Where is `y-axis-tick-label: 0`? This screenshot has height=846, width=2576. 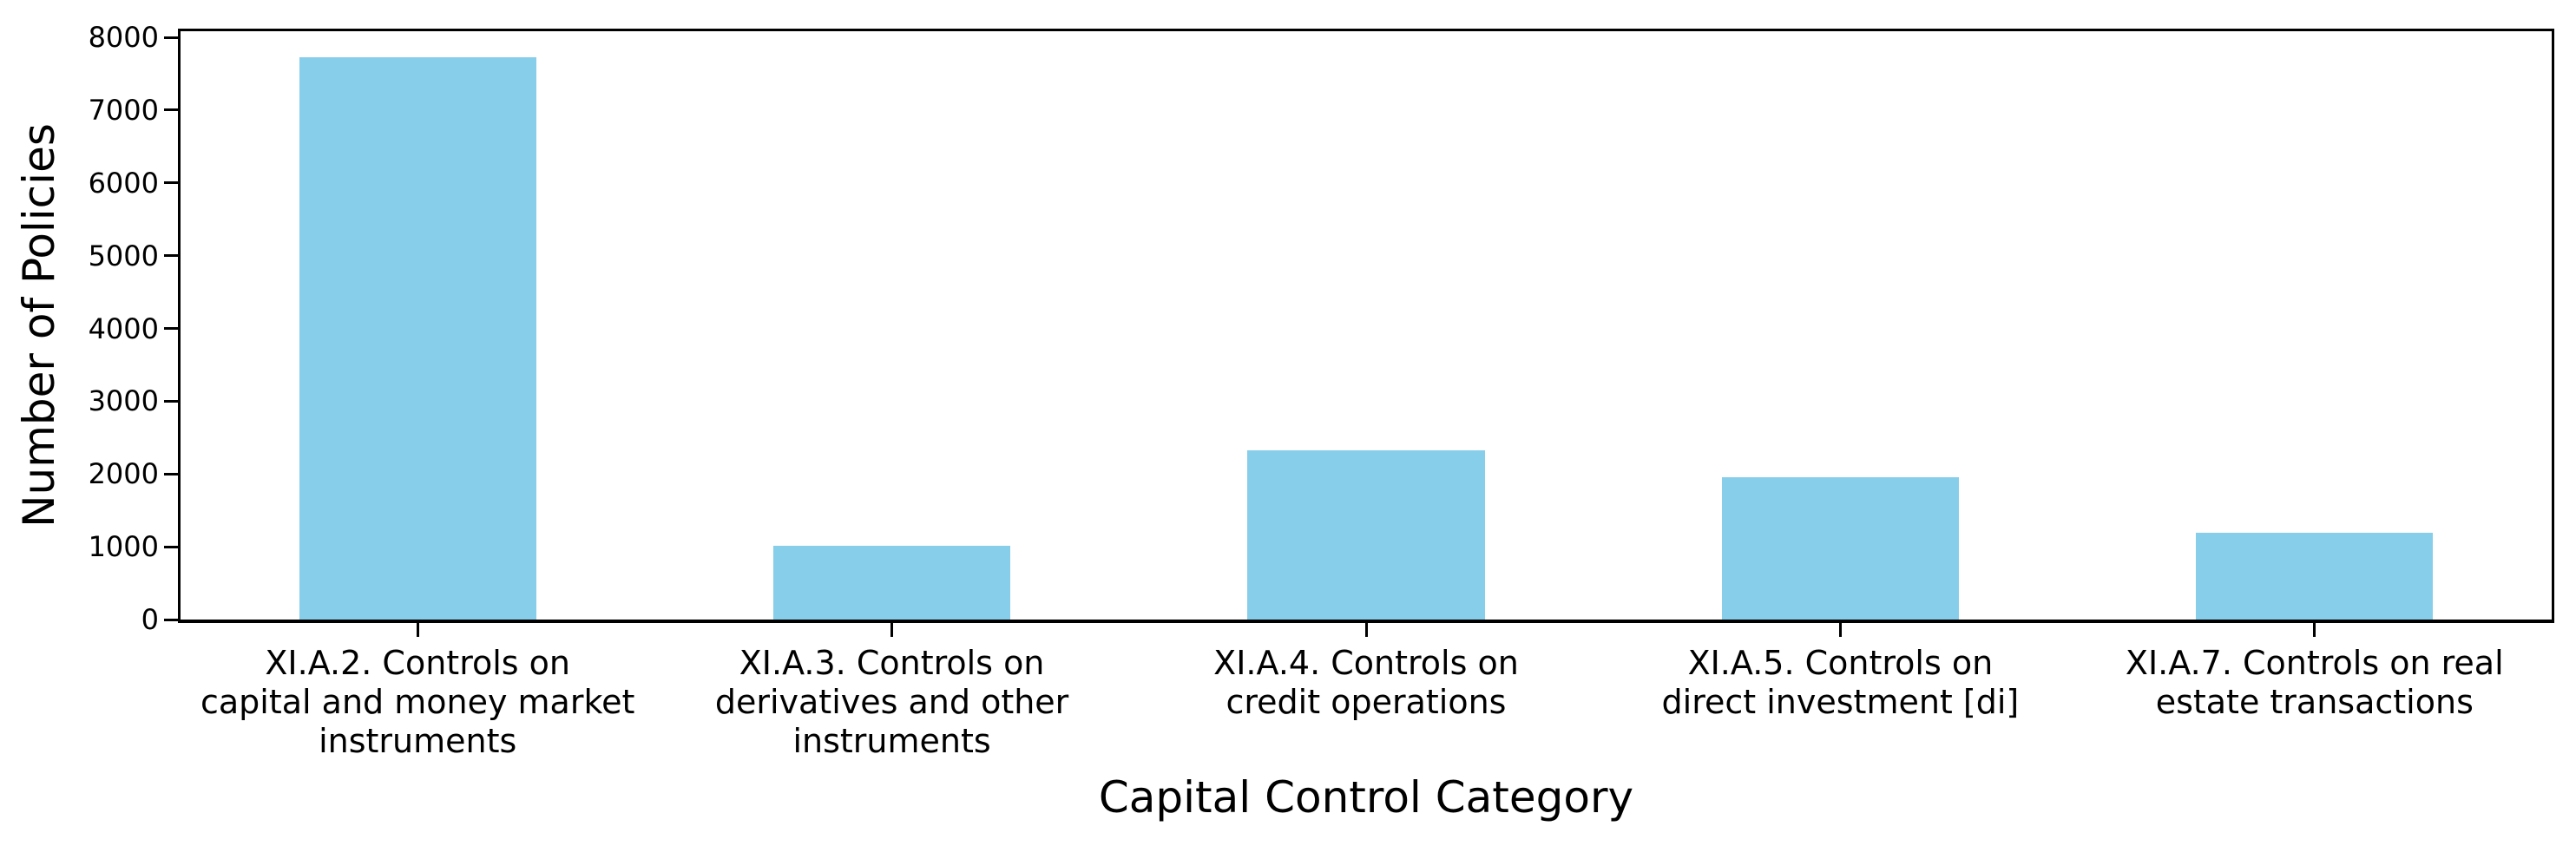
y-axis-tick-label: 0 is located at coordinates (150, 619).